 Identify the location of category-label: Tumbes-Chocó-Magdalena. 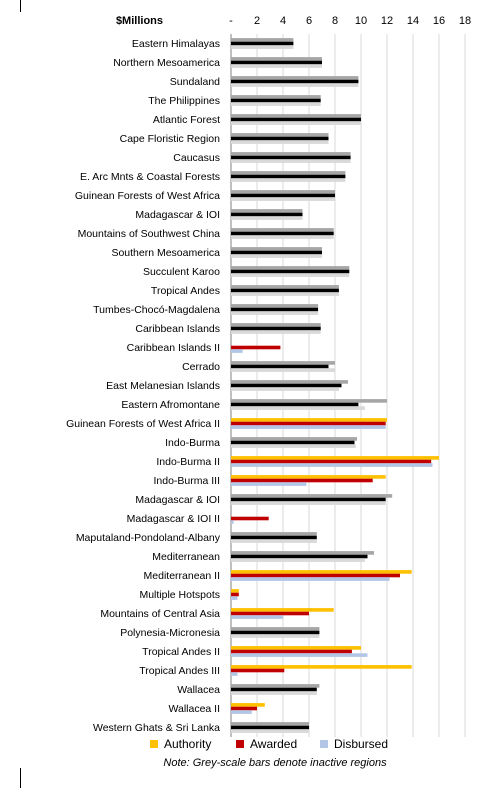
(156, 310).